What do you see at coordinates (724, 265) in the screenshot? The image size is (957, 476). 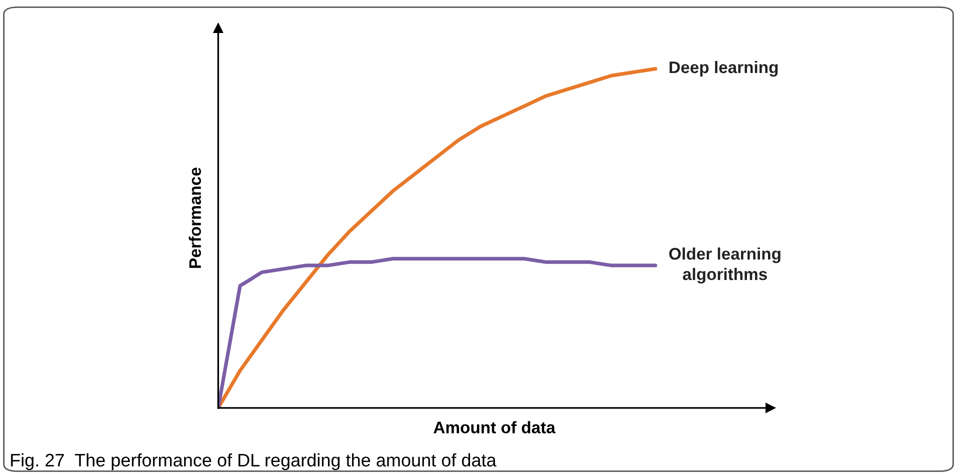 I see `series-label: Older learning algorithms` at bounding box center [724, 265].